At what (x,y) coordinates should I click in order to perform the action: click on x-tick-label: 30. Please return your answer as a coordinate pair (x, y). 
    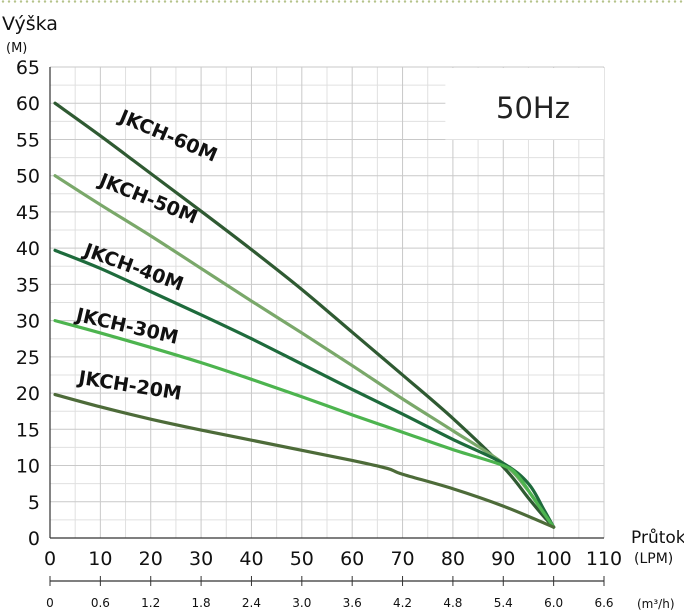
    Looking at the image, I should click on (201, 559).